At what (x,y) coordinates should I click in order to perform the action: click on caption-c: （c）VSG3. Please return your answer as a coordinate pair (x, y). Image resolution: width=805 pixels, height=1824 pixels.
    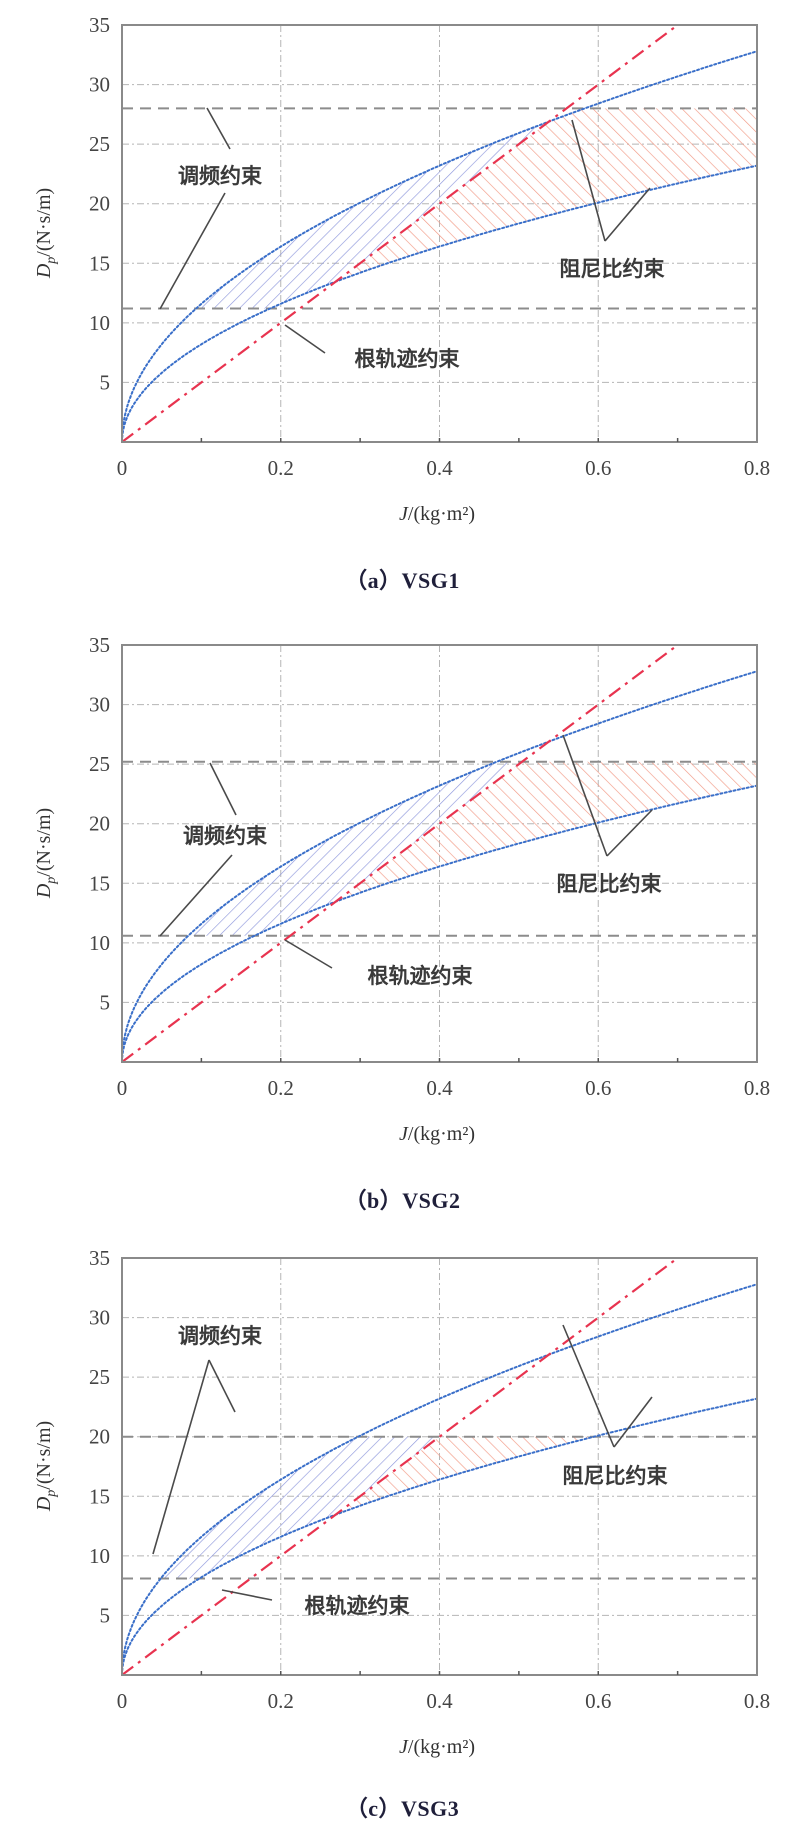
    Looking at the image, I should click on (402, 1808).